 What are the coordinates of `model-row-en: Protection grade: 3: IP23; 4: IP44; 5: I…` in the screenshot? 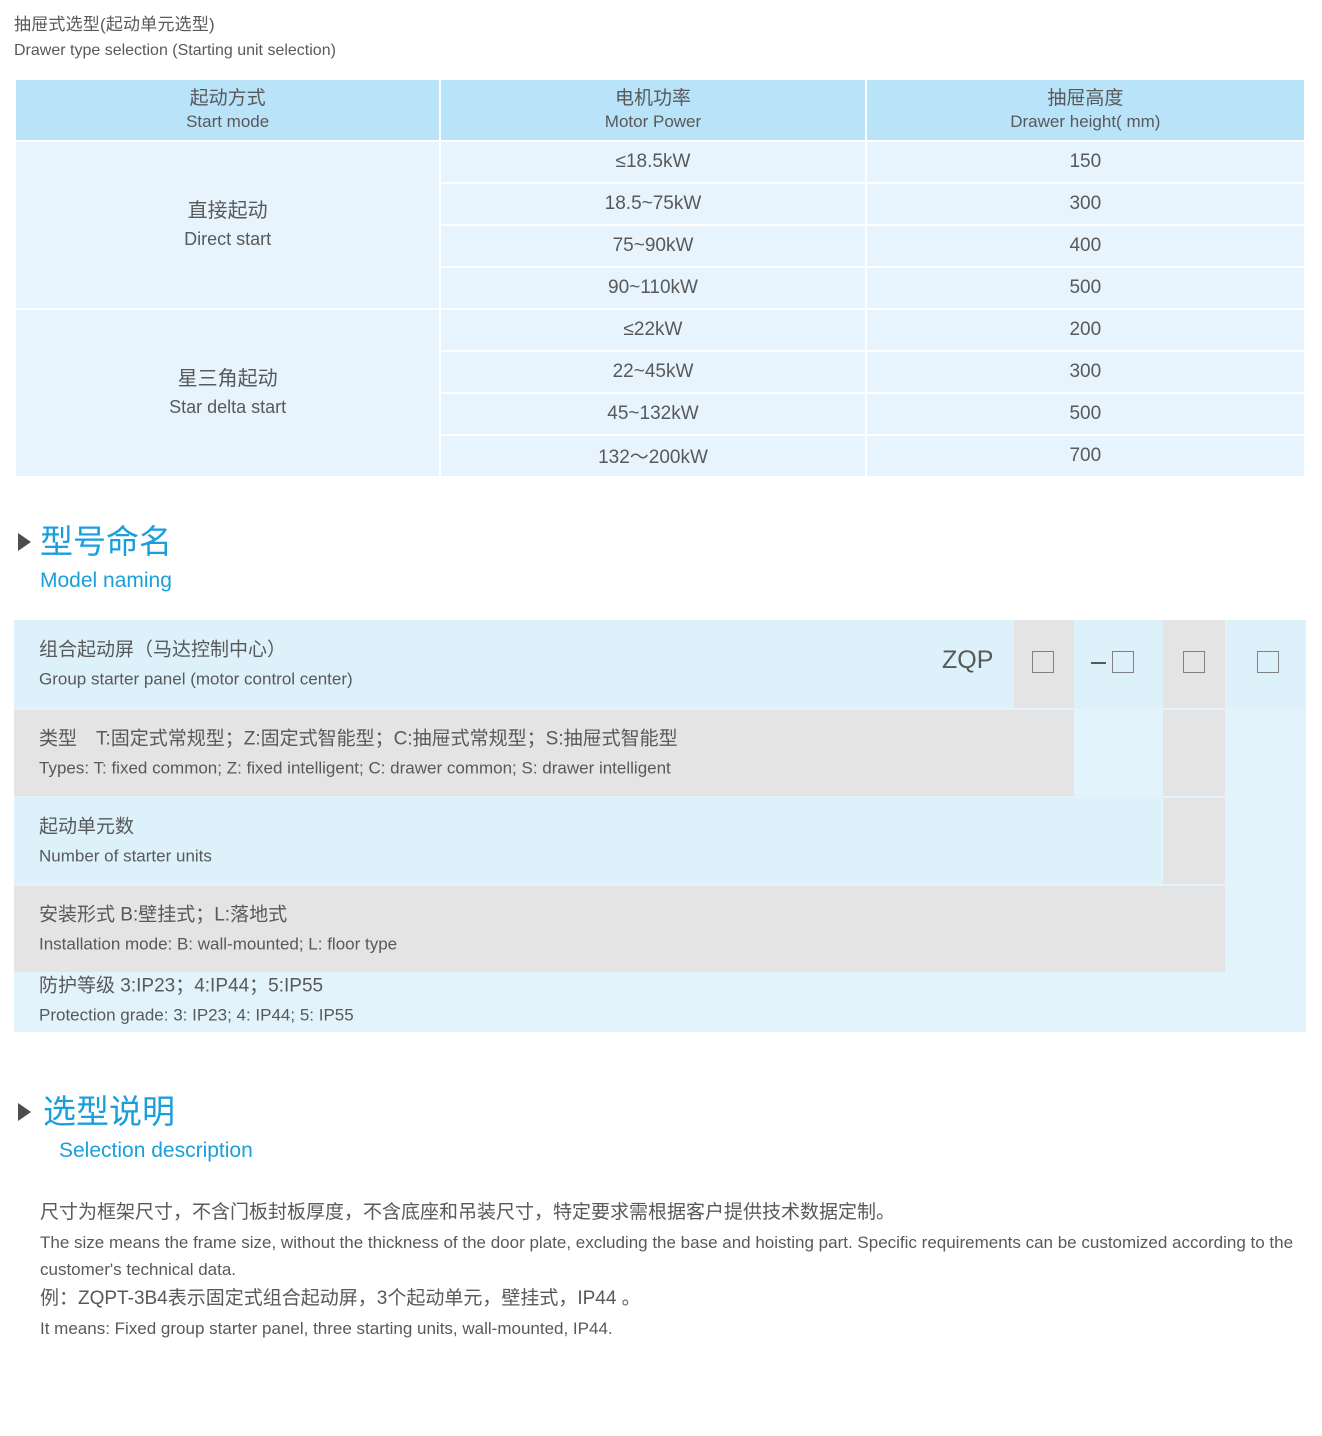 It's located at (196, 1015).